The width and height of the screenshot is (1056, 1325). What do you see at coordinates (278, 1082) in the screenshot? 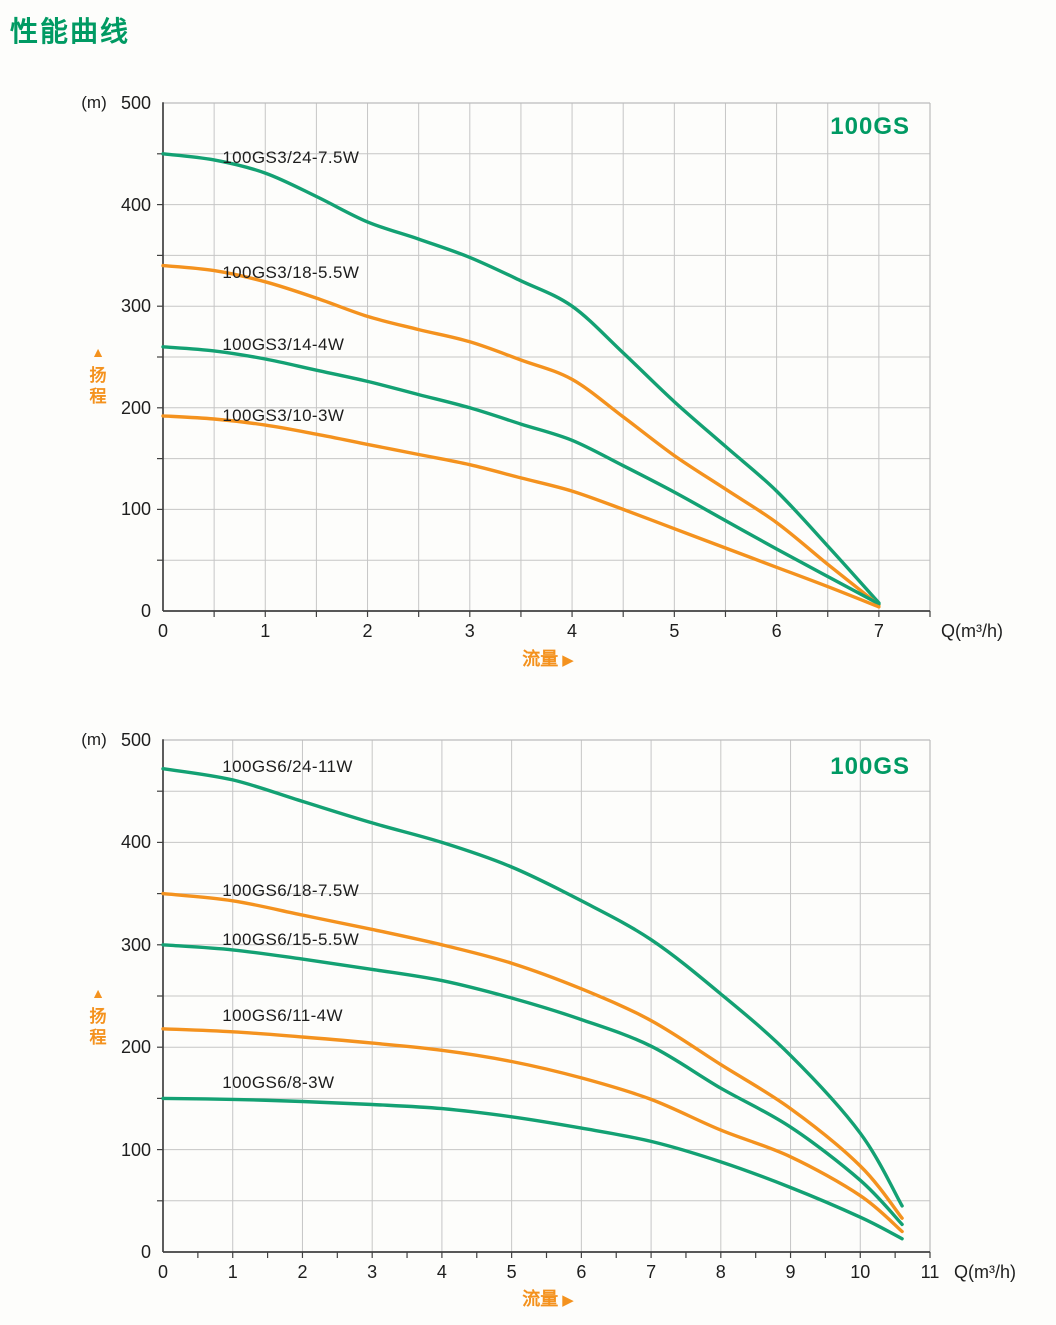
I see `curve-label: 100GS6/8-3W` at bounding box center [278, 1082].